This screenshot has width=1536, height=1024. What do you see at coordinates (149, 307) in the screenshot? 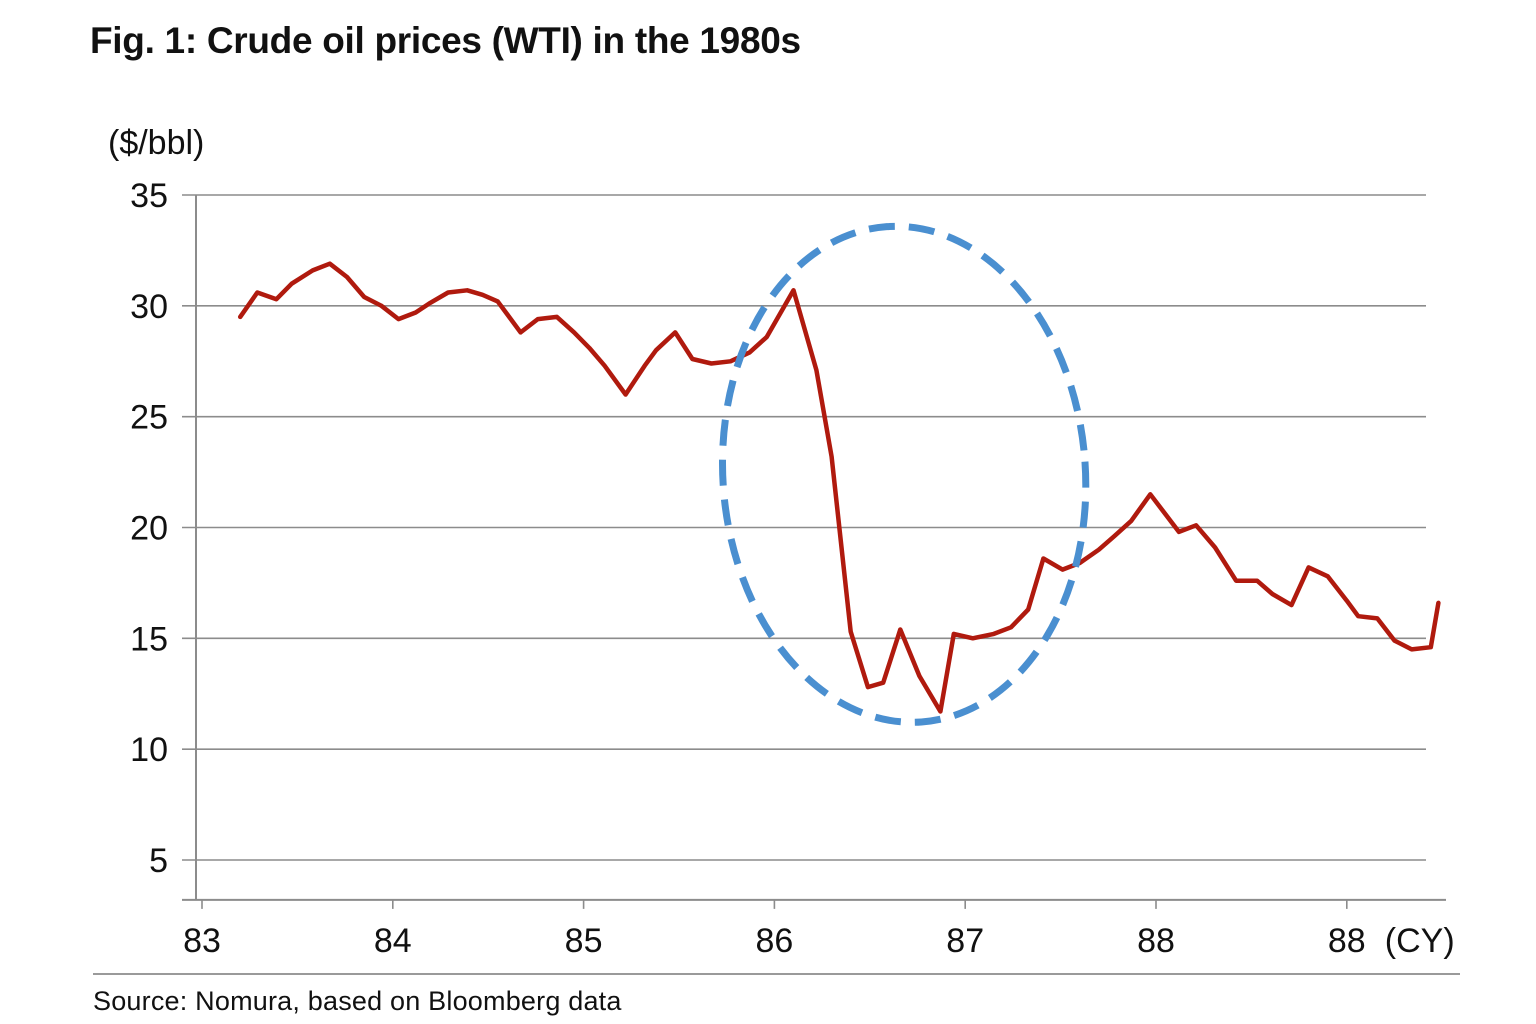
I see `y-tick-label: 30` at bounding box center [149, 307].